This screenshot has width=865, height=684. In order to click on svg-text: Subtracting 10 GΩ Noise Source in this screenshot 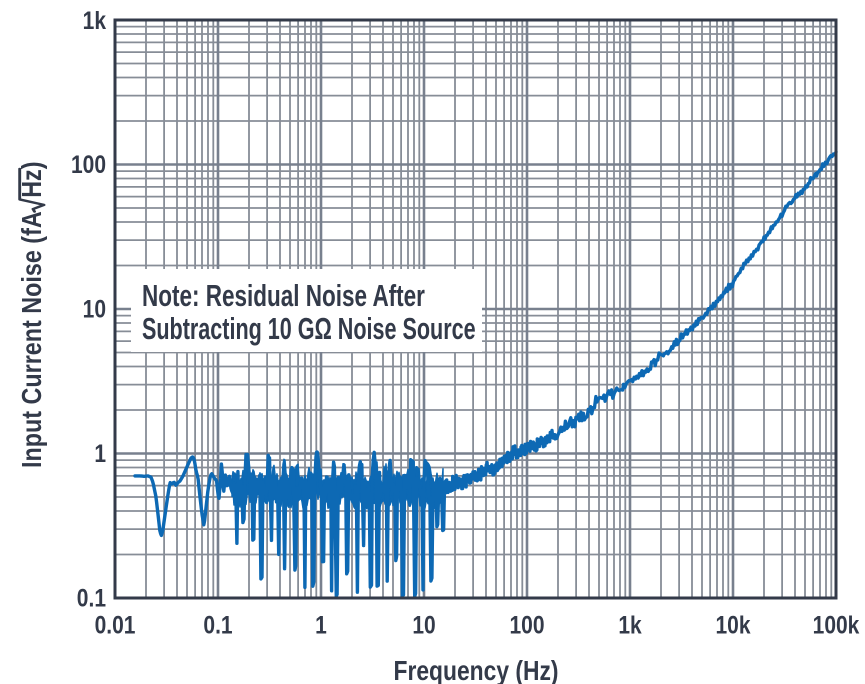, I will do `click(309, 328)`.